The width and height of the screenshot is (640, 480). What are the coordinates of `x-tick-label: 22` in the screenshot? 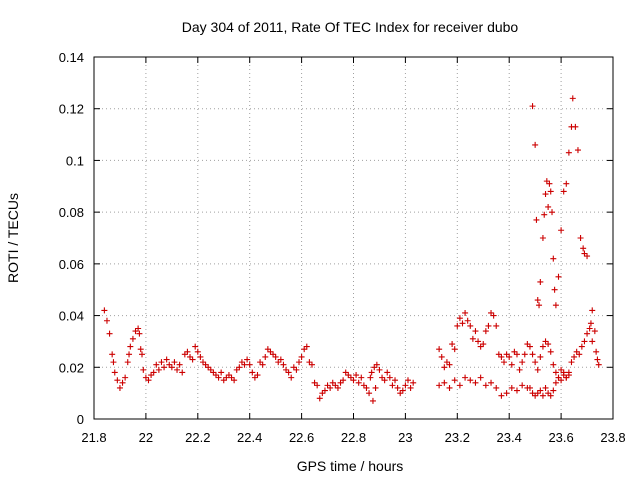 It's located at (146, 437).